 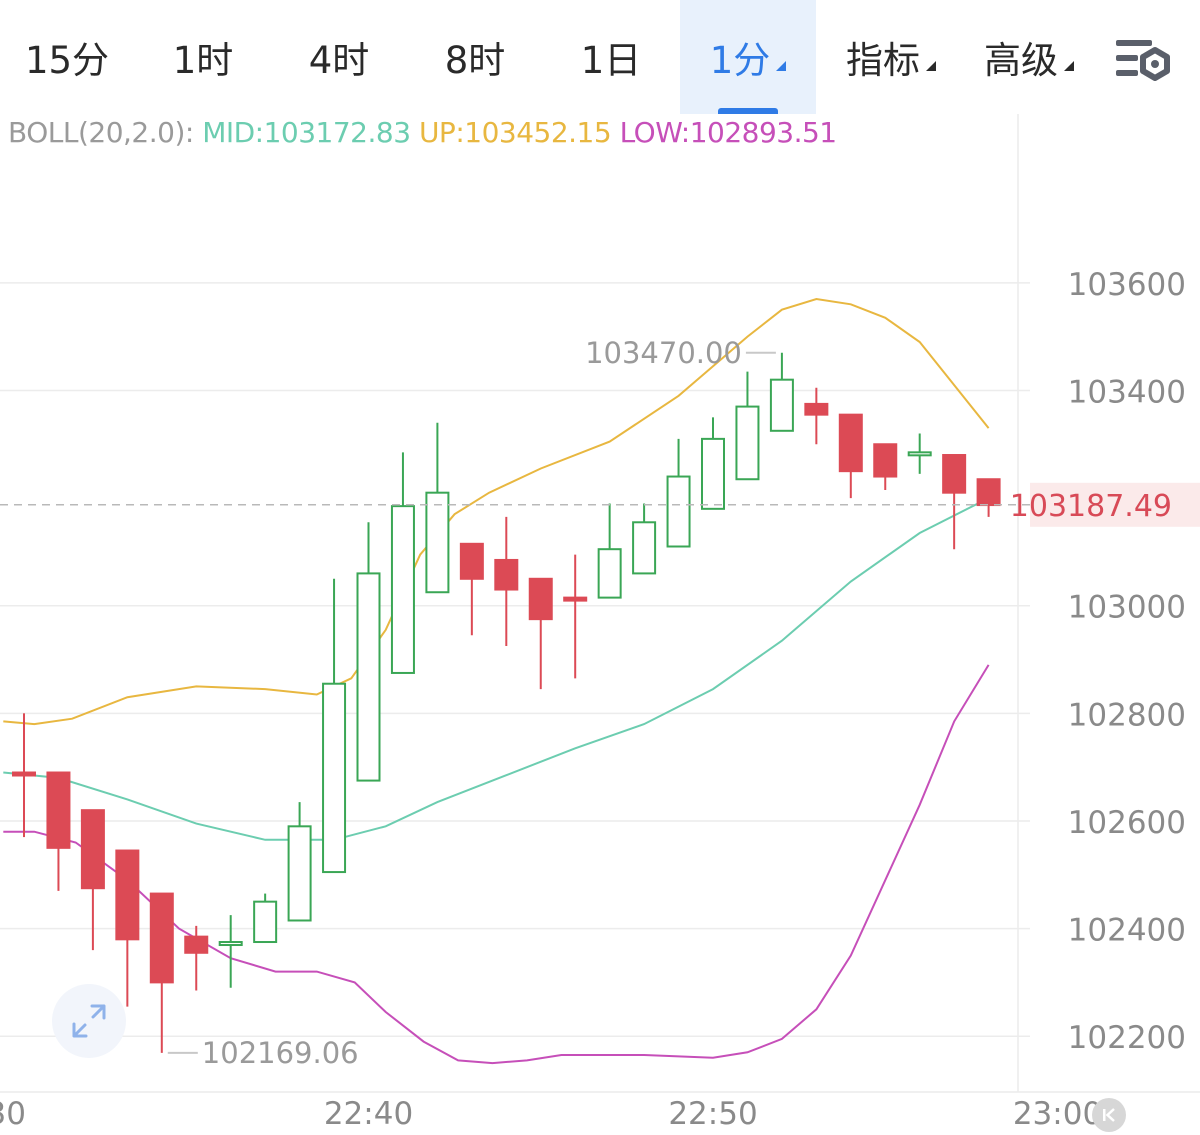 What do you see at coordinates (67, 60) in the screenshot?
I see `tab-15min-label: 15分` at bounding box center [67, 60].